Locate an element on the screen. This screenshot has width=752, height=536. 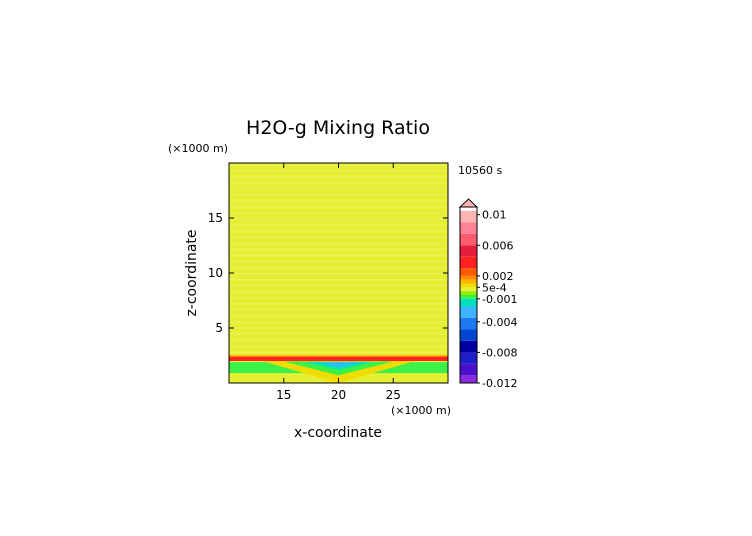
x-tick-label: 15 is located at coordinates (283, 395).